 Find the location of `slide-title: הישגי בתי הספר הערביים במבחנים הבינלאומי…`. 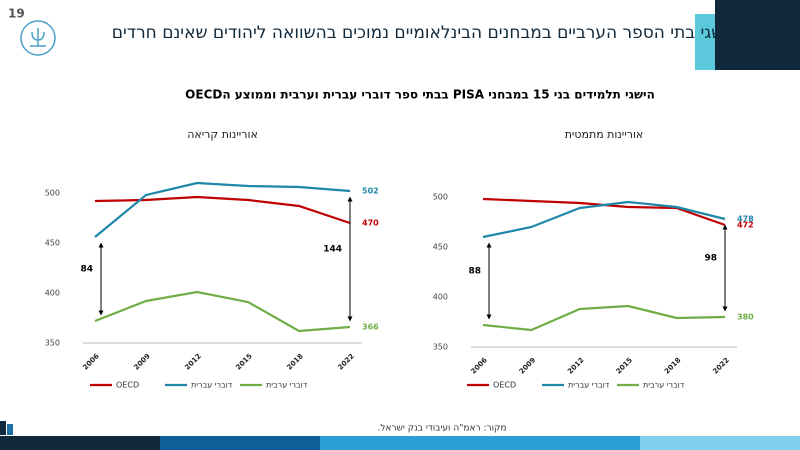

slide-title: הישגי בתי הספר הערביים במבחנים הבינלאומי… is located at coordinates (425, 33).